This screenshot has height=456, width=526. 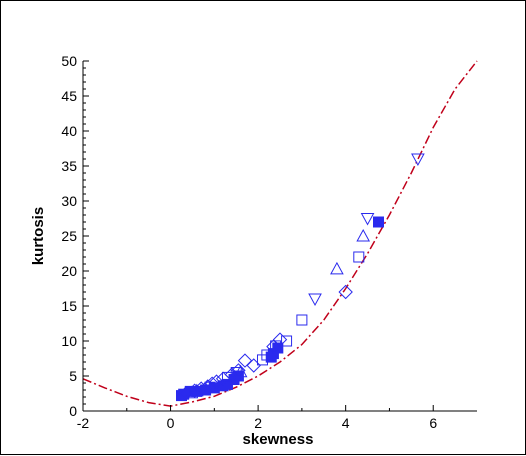 I want to click on y-tick-label: 0, so click(x=73, y=411).